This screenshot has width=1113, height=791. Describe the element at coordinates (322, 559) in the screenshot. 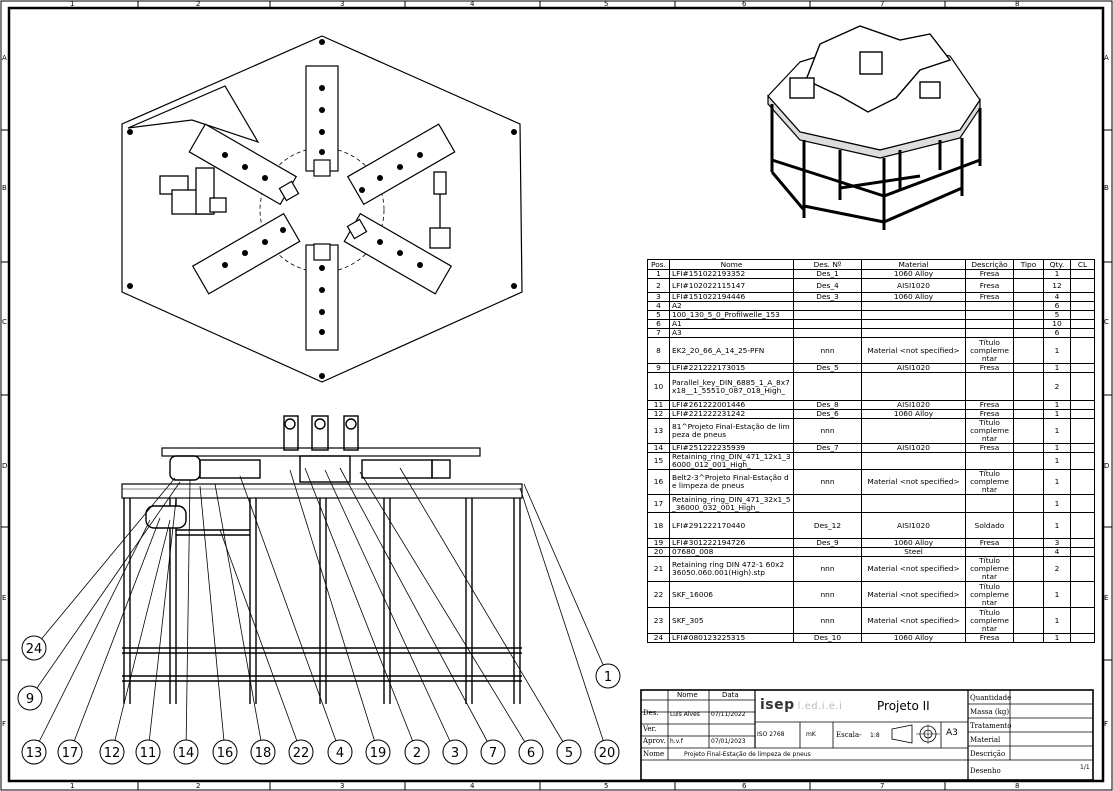

I see `front-view` at that location.